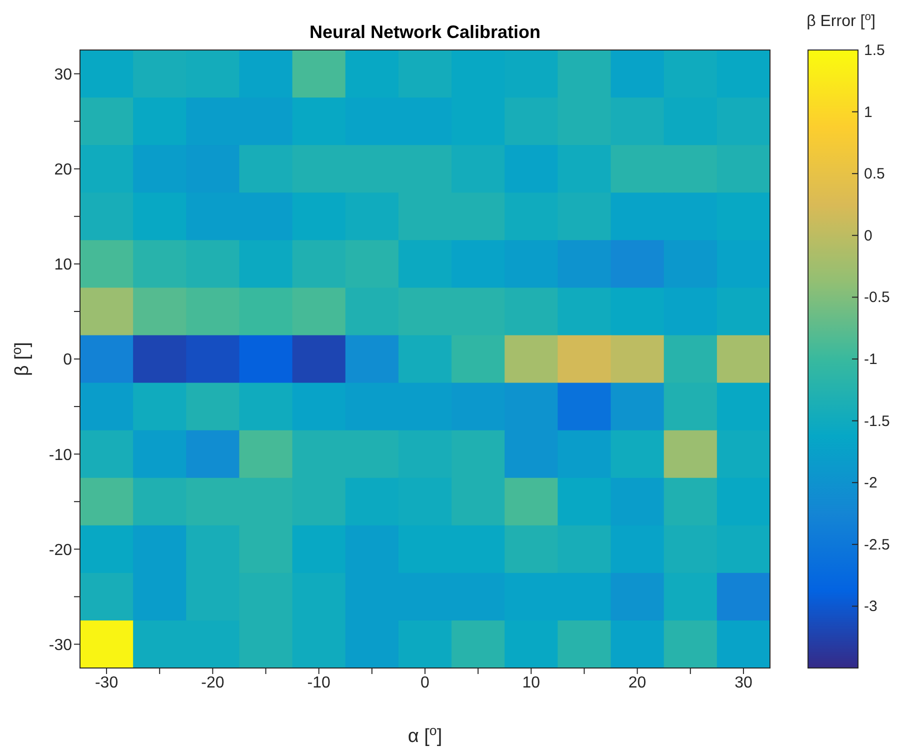 This screenshot has width=905, height=755. What do you see at coordinates (874, 50) in the screenshot?
I see `color-bar-label: 1.5` at bounding box center [874, 50].